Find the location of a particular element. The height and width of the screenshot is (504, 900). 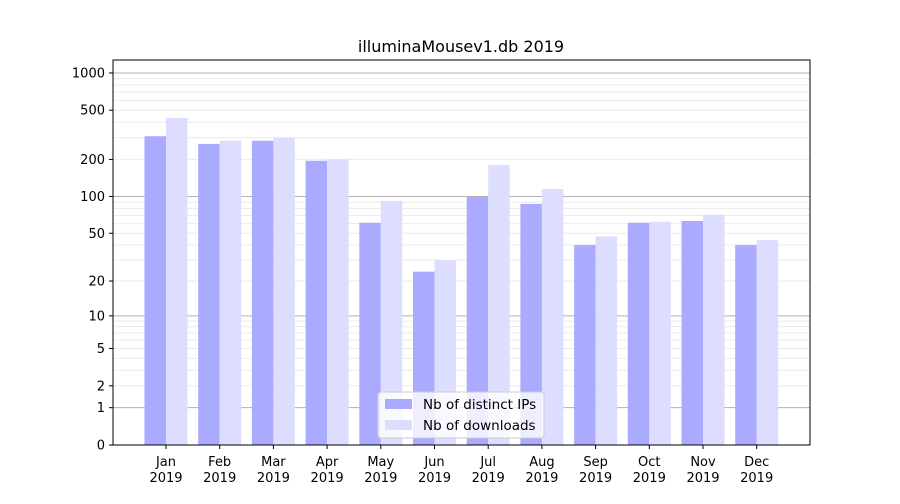

bar-downloads-mar is located at coordinates (284, 291).